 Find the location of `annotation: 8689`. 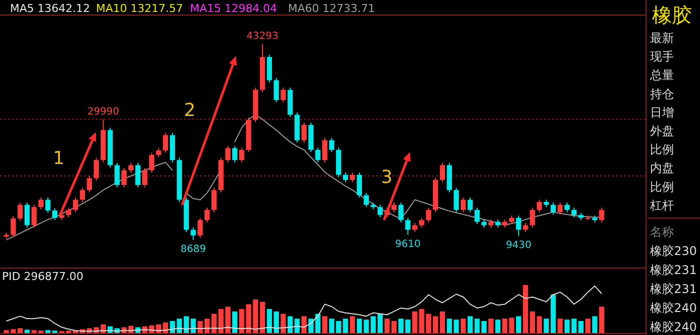

annotation: 8689 is located at coordinates (193, 249).